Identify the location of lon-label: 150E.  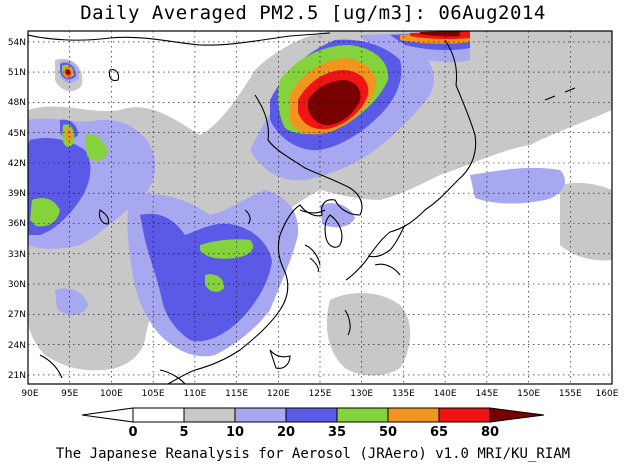
(528, 394).